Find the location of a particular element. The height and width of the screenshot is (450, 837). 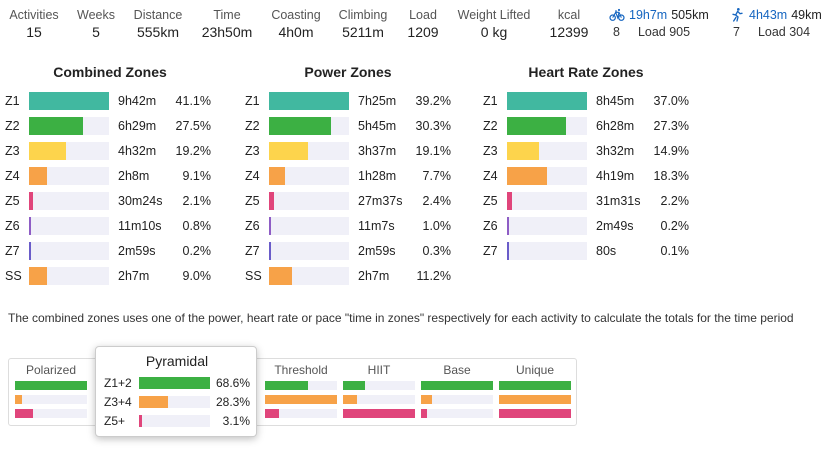

ride-load: Load 905 is located at coordinates (664, 32).